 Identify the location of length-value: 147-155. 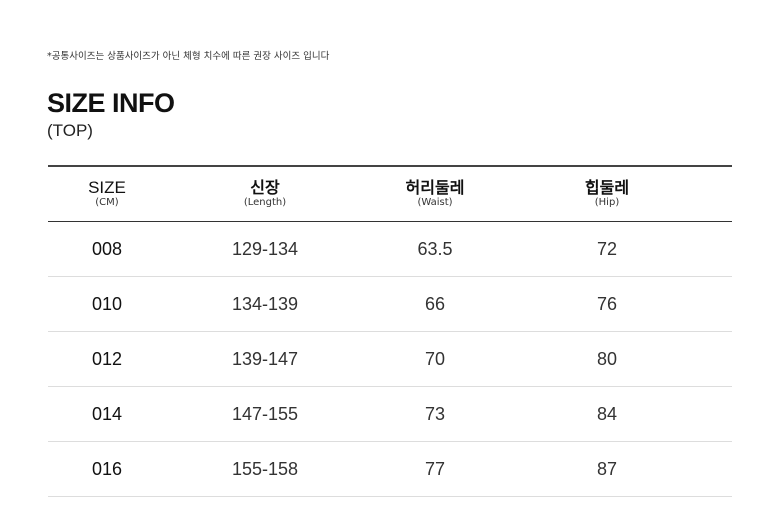
(265, 413).